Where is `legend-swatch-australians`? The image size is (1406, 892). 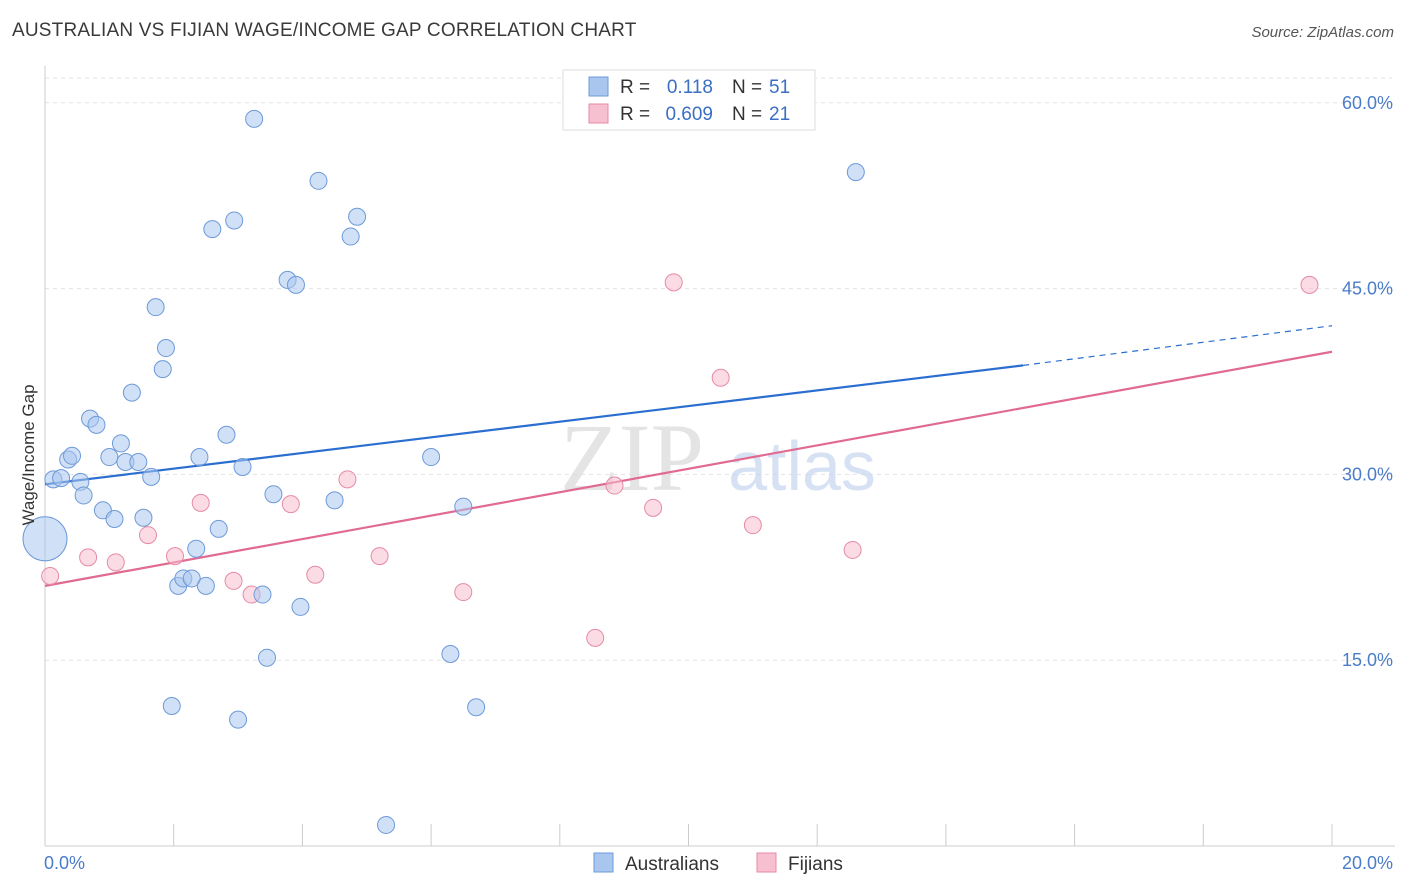 legend-swatch-australians is located at coordinates (598, 86).